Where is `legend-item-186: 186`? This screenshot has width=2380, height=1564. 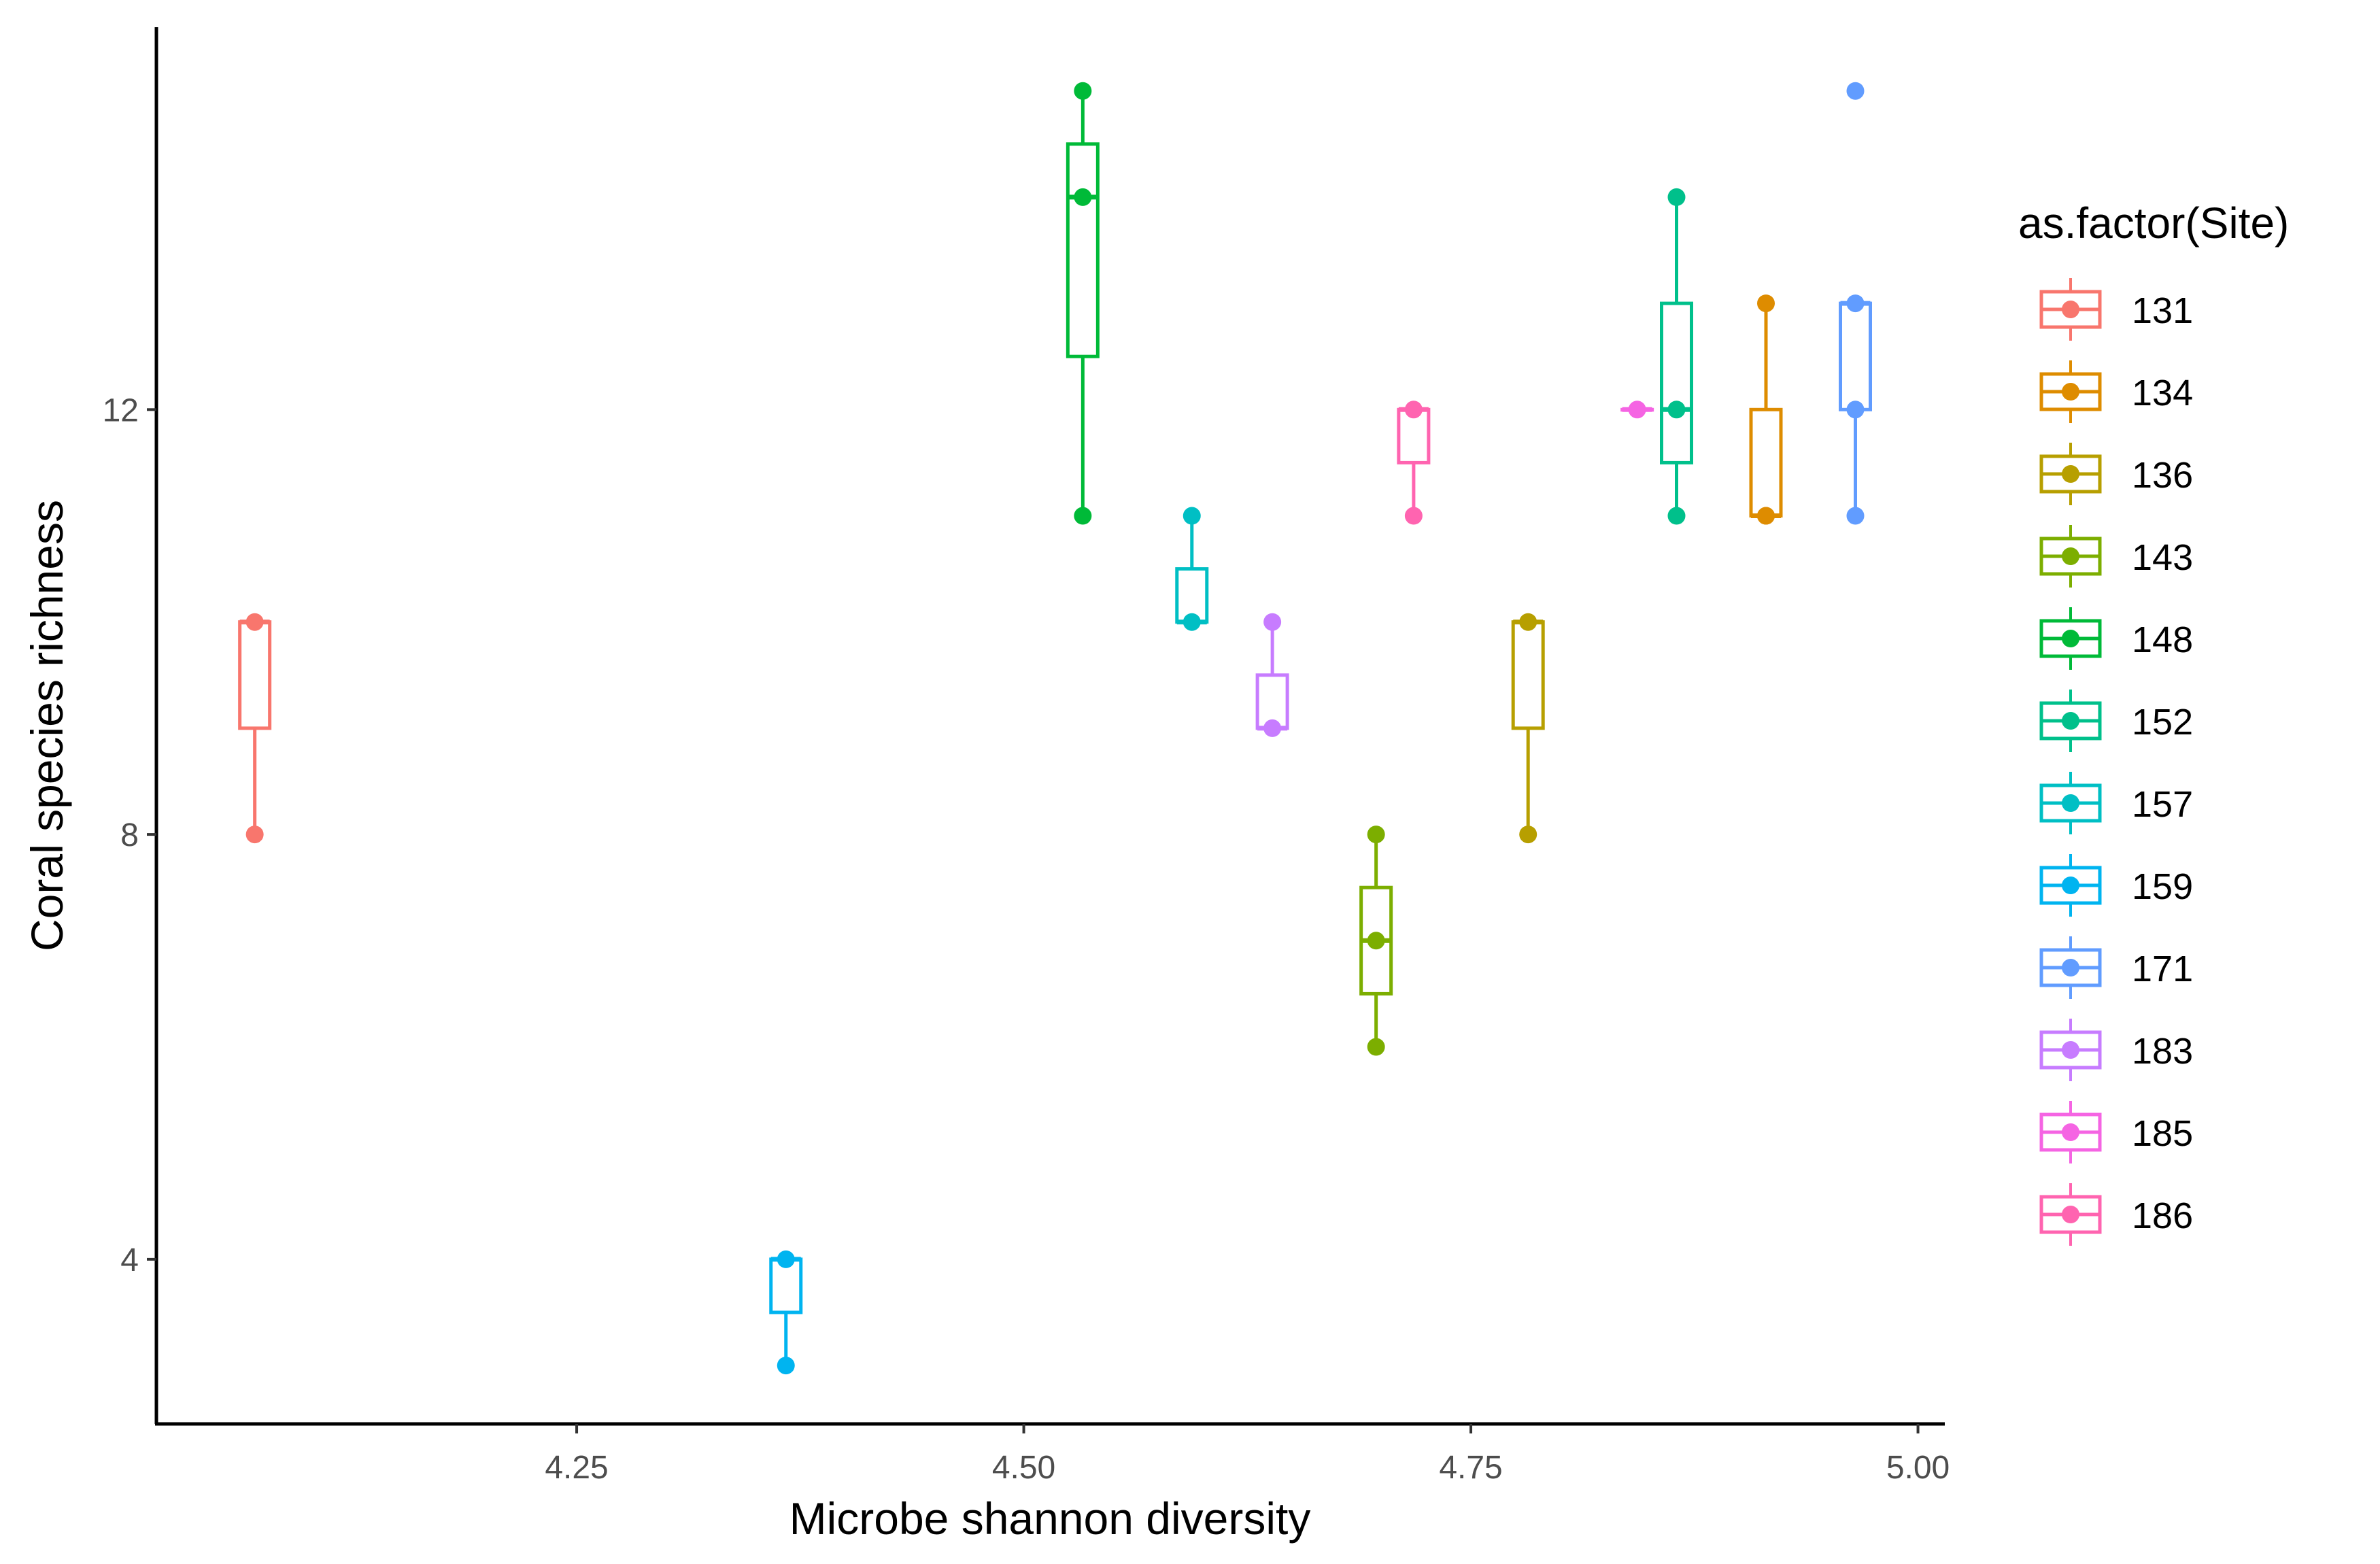 legend-item-186: 186 is located at coordinates (2116, 1215).